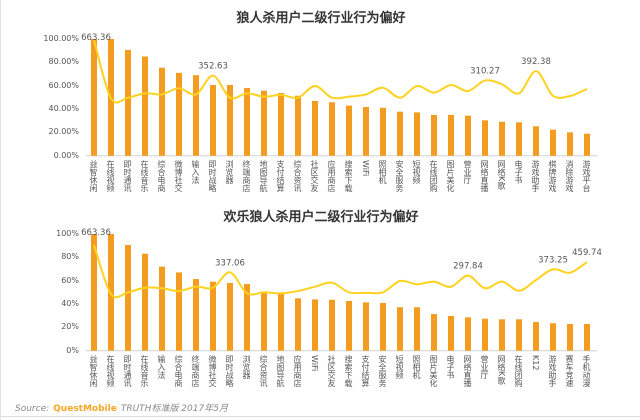  What do you see at coordinates (61, 38) in the screenshot?
I see `y-tick-label: 100.00%` at bounding box center [61, 38].